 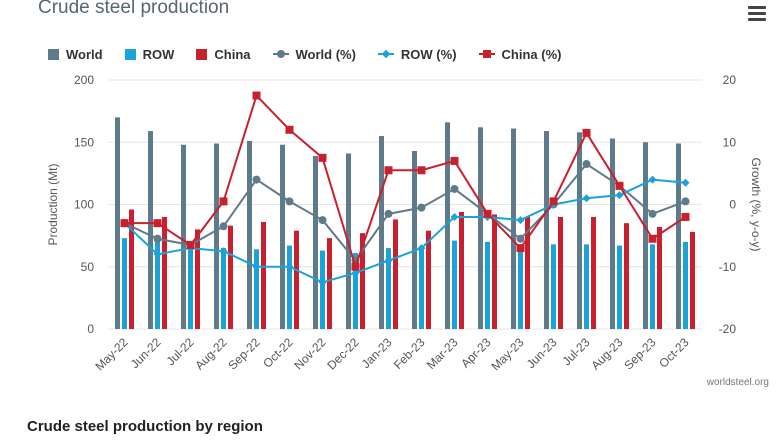 I want to click on y-tick-label: 200, so click(x=84, y=80).